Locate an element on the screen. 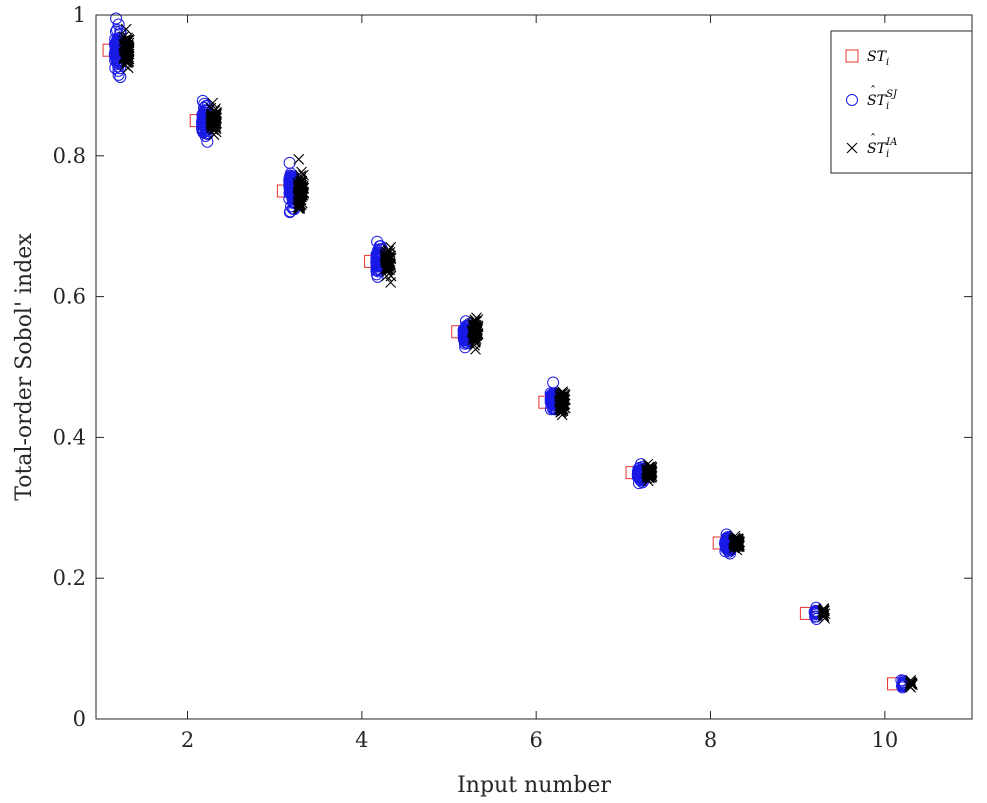  legend-box is located at coordinates (901, 102).